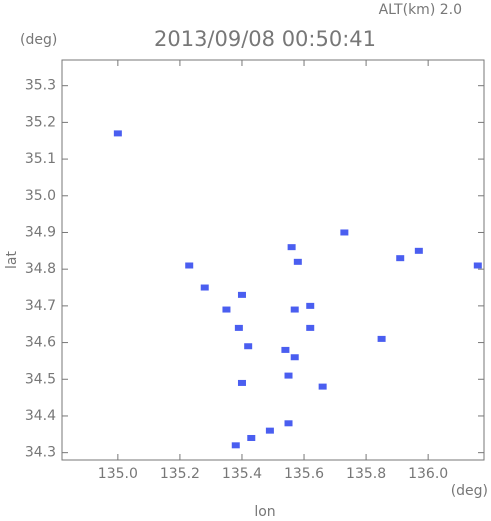 This screenshot has height=521, width=491. What do you see at coordinates (264, 512) in the screenshot?
I see `x-axis-label: lon` at bounding box center [264, 512].